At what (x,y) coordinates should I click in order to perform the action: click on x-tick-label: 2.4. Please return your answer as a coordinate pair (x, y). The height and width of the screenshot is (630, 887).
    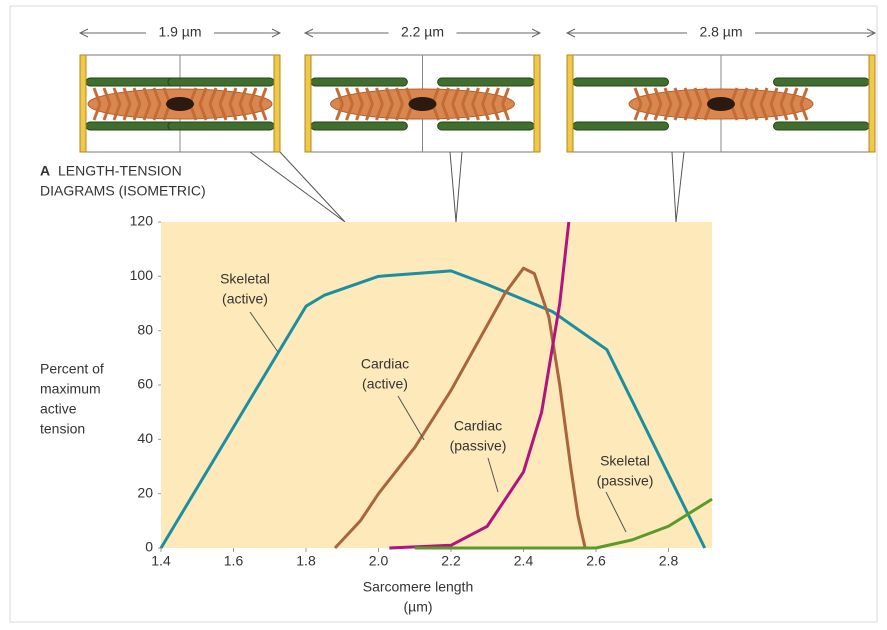
    Looking at the image, I should click on (524, 561).